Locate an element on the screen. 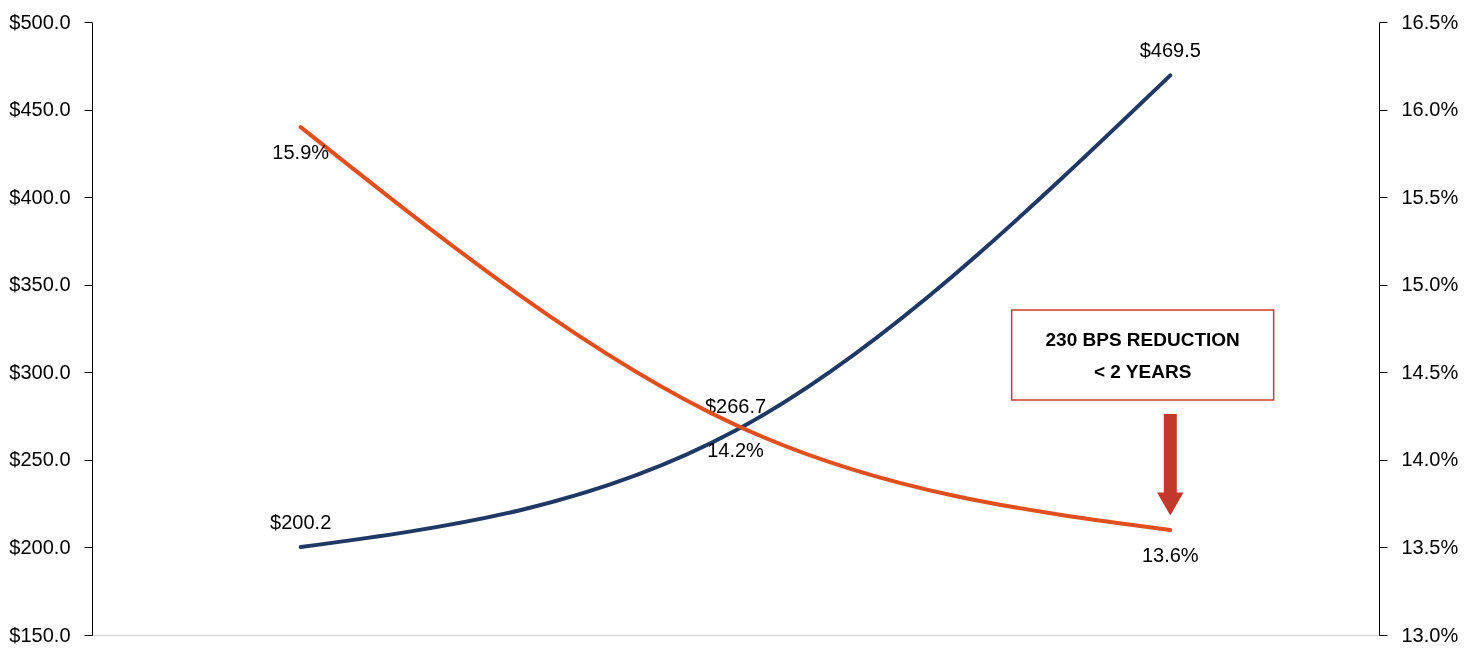  y2-tick-label: 13.0% is located at coordinates (1430, 634).